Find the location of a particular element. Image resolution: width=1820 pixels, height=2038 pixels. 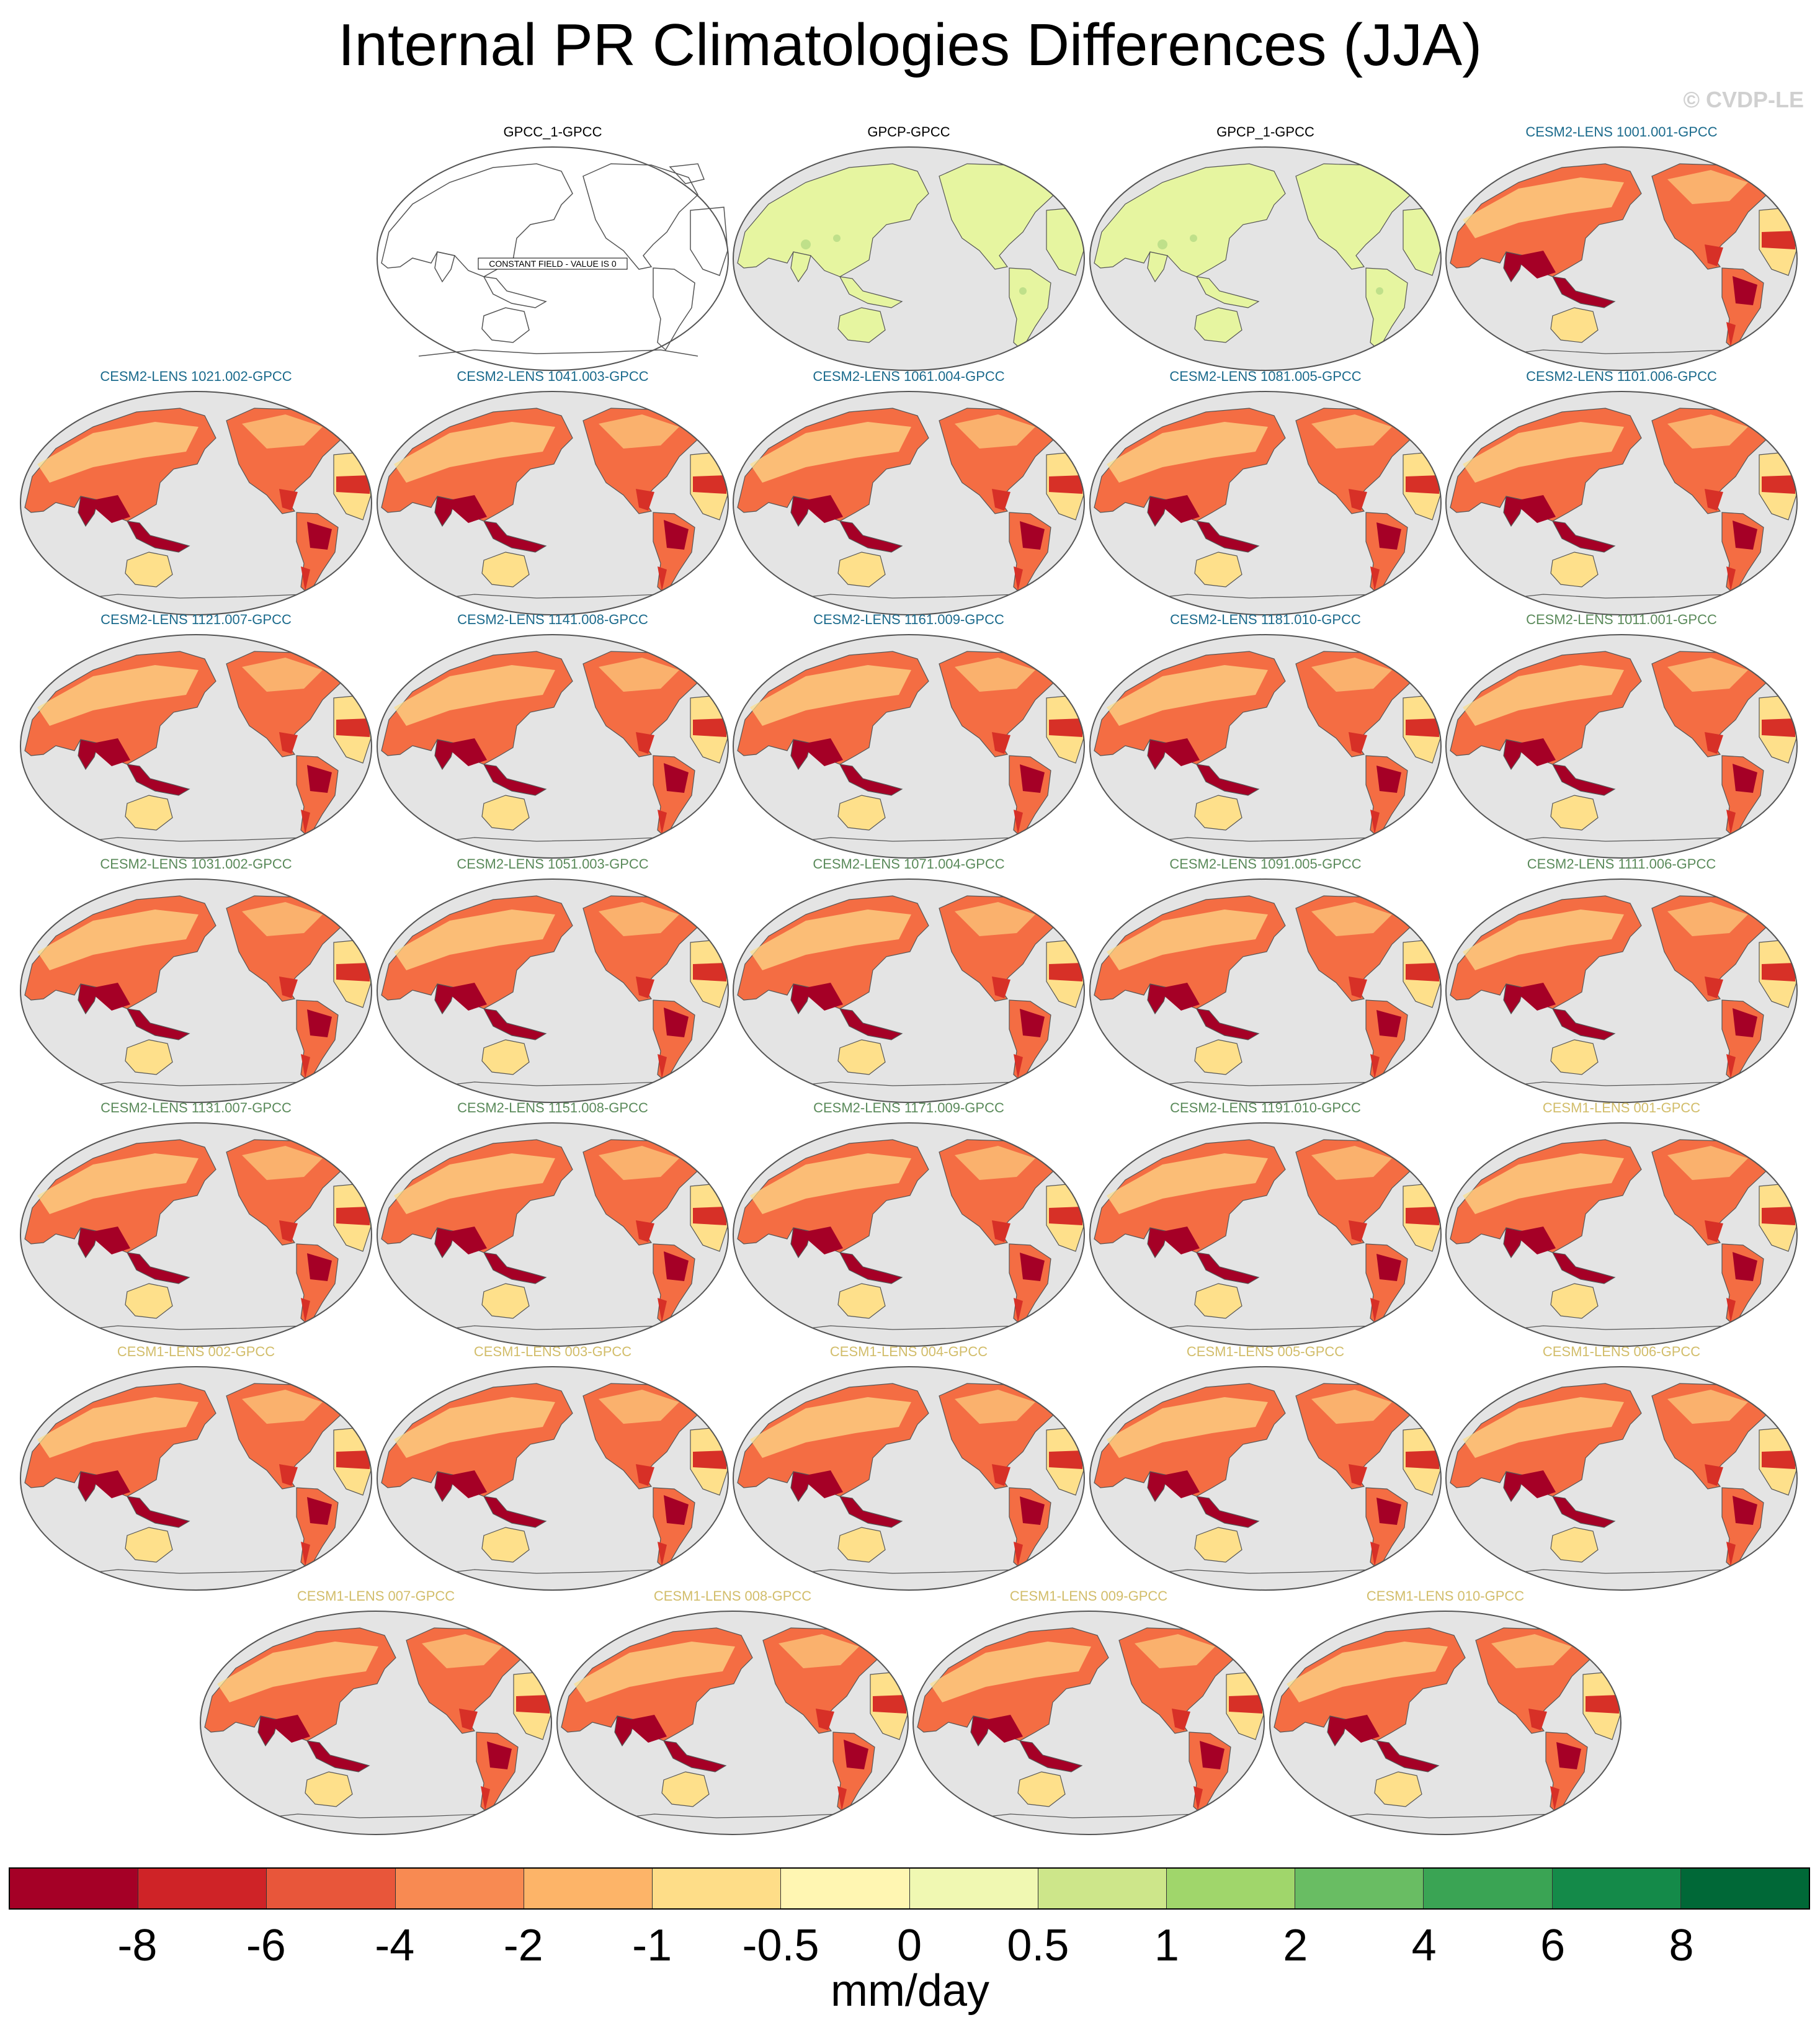

colorbar-tick-label: 8 is located at coordinates (1681, 1945).